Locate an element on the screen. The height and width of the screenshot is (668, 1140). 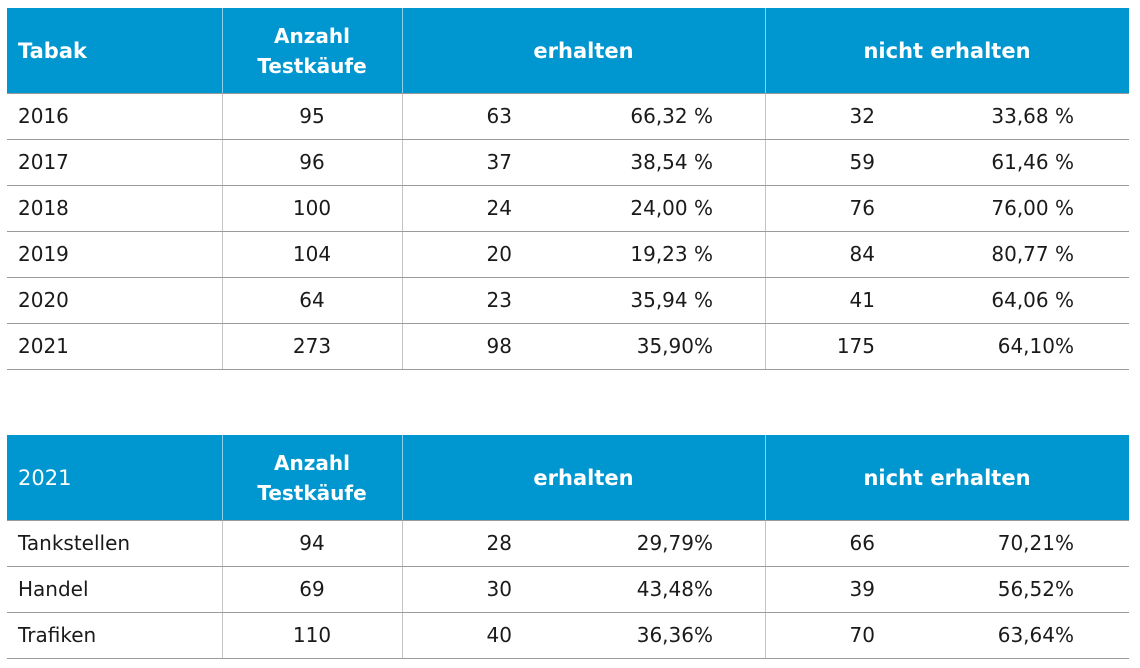
not-received-count: 32 is located at coordinates (862, 116).